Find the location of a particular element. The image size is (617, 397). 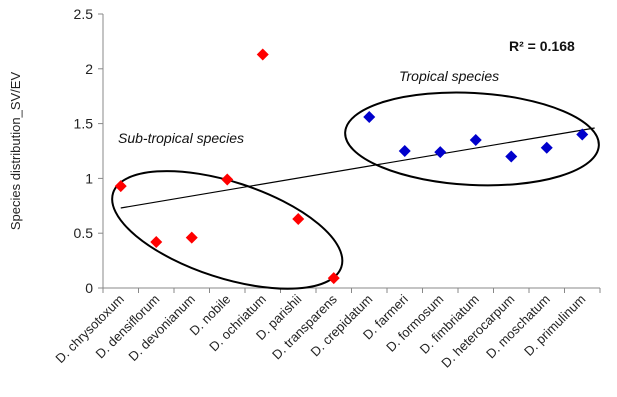

r-squared-label: R² = 0.168 is located at coordinates (542, 46).